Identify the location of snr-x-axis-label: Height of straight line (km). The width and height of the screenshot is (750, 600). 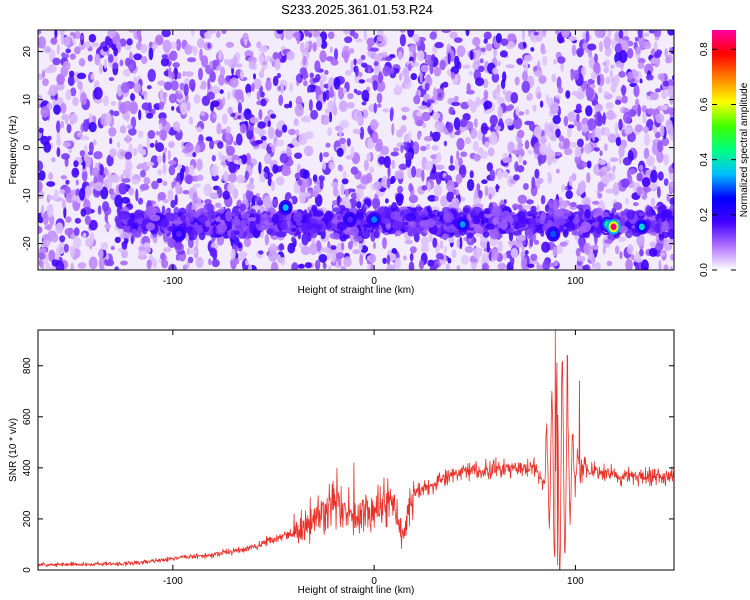
(356, 590).